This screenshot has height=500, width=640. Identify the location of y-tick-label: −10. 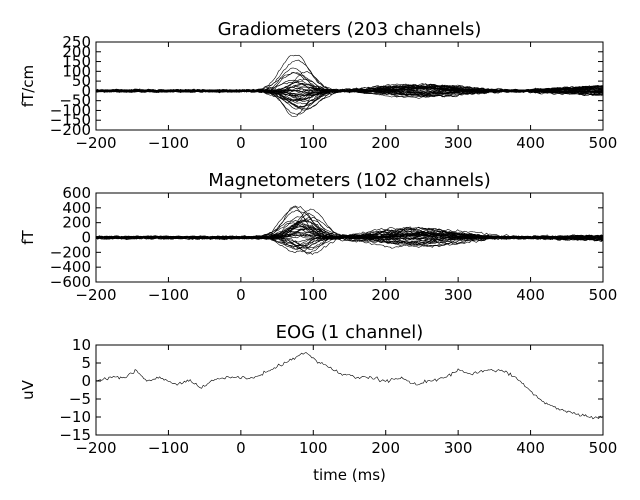
(75, 417).